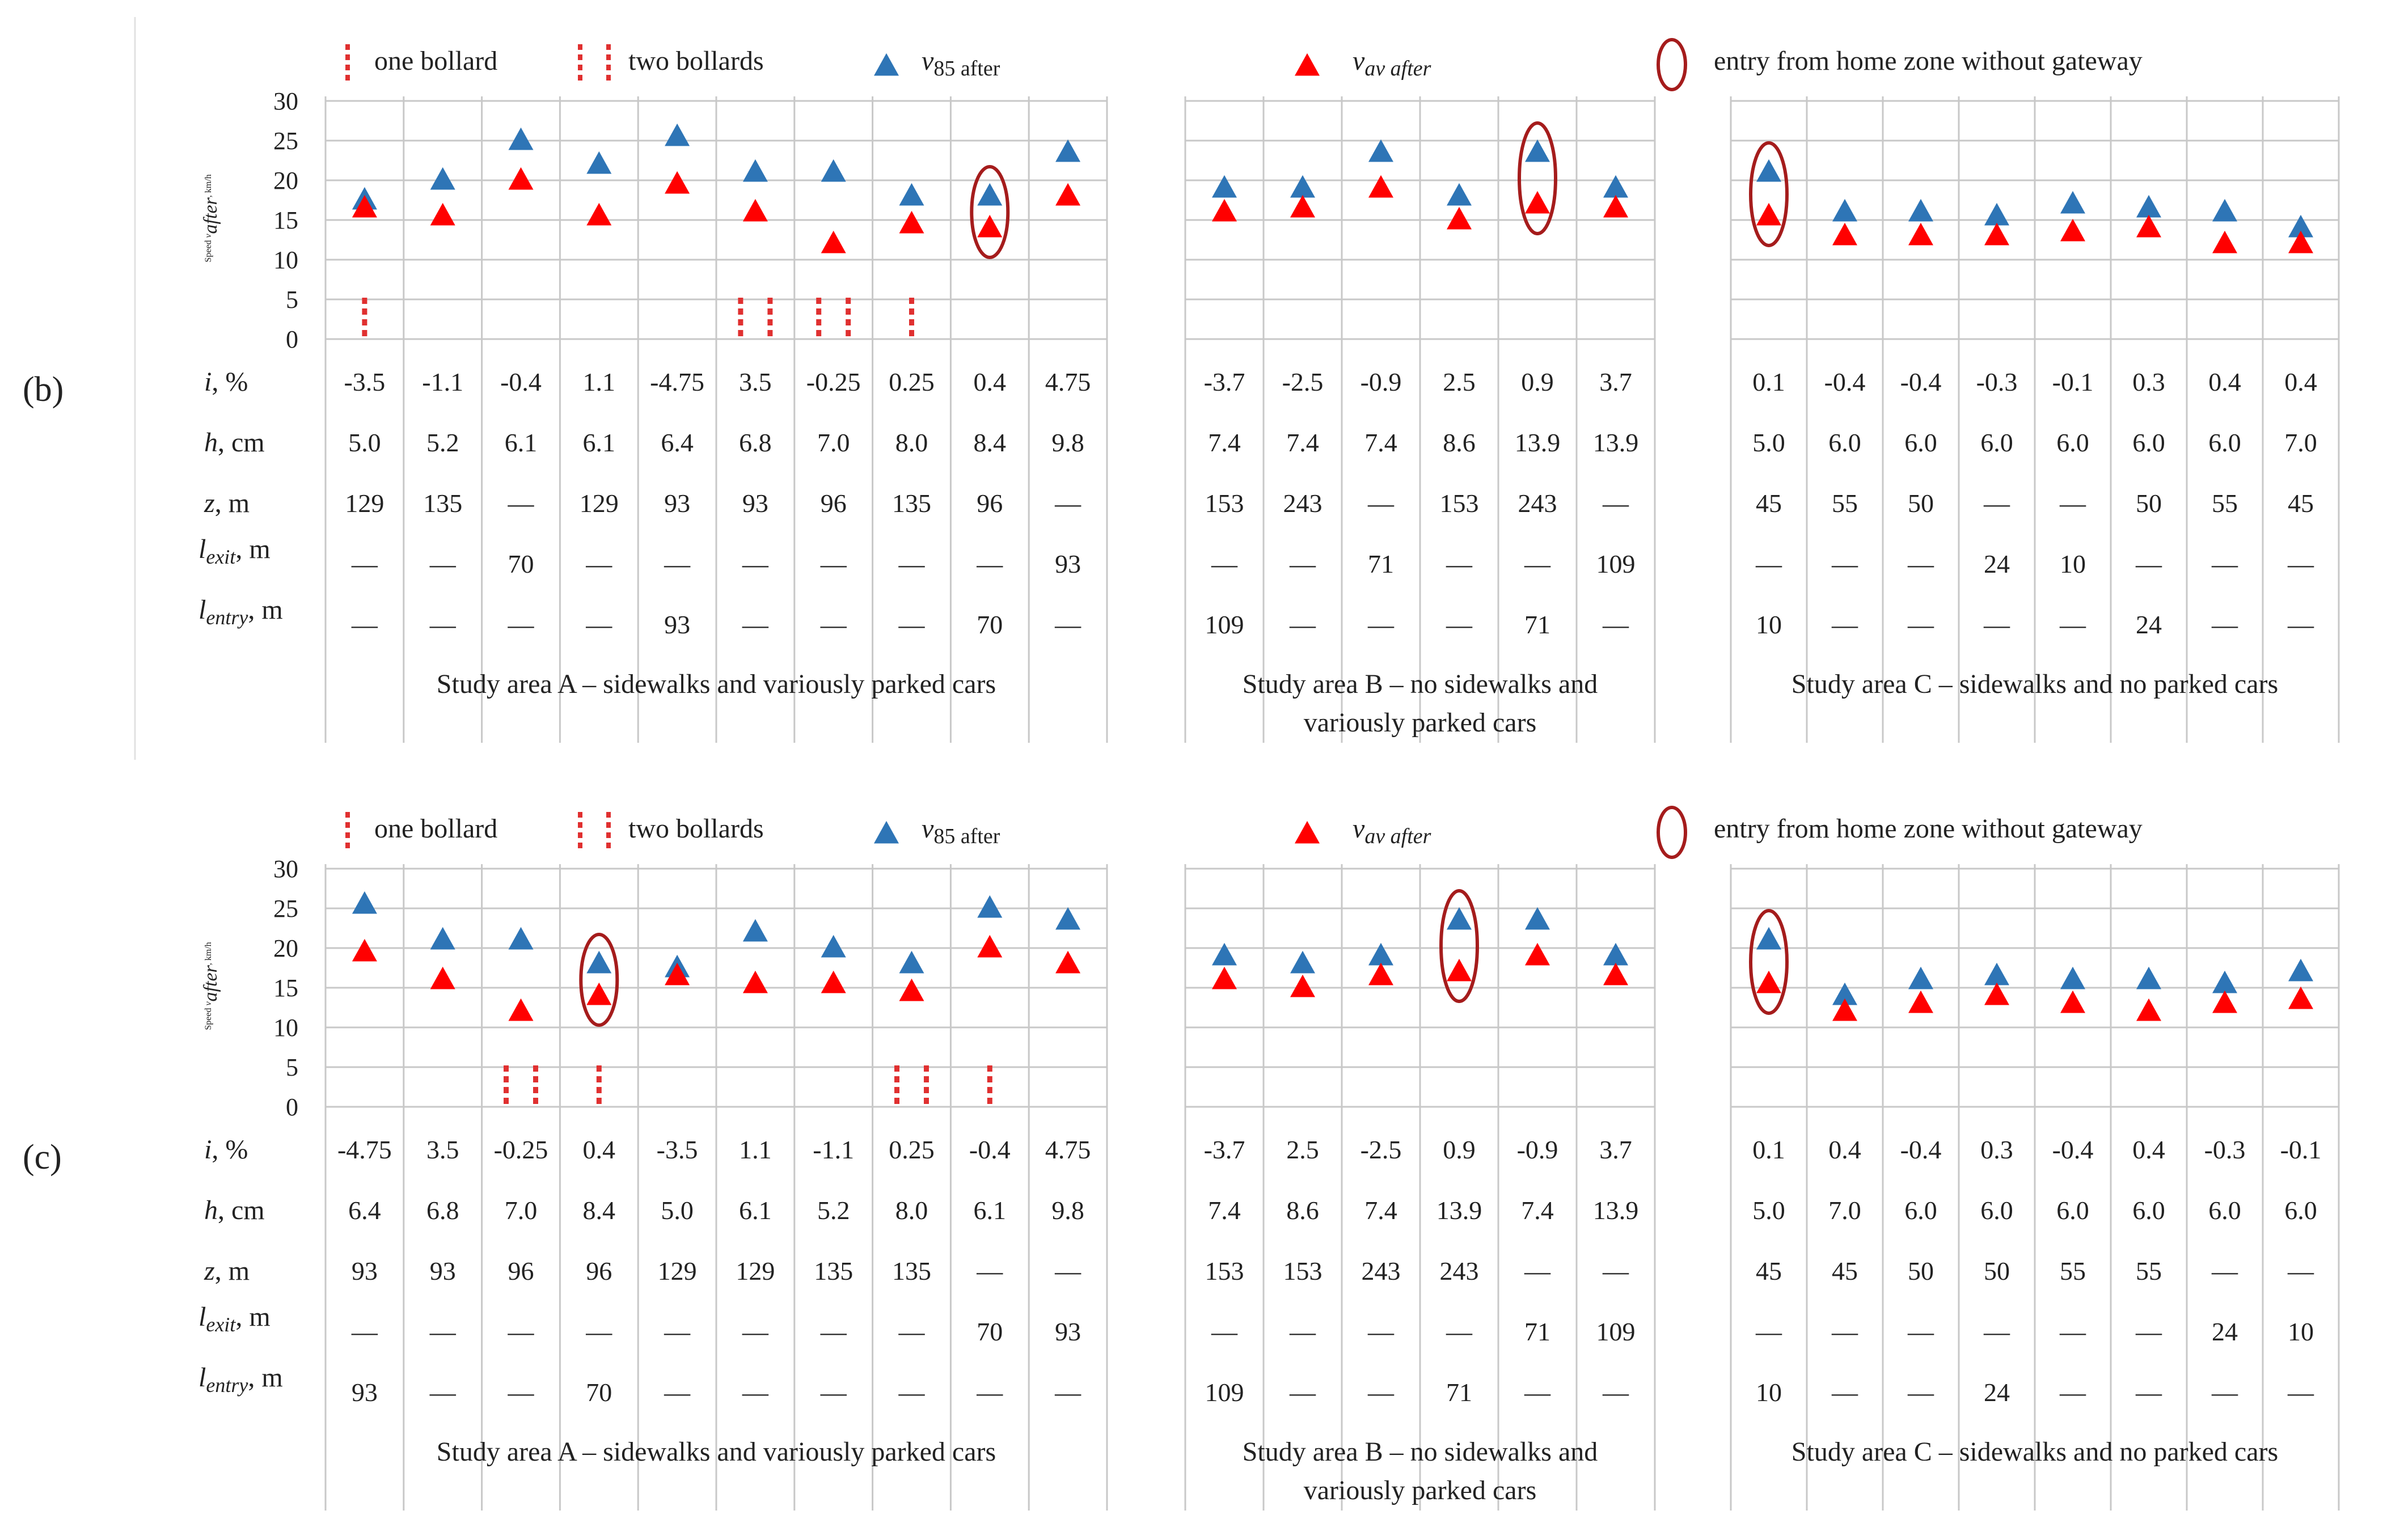  I want to click on y-tick-label: 15, so click(285, 988).